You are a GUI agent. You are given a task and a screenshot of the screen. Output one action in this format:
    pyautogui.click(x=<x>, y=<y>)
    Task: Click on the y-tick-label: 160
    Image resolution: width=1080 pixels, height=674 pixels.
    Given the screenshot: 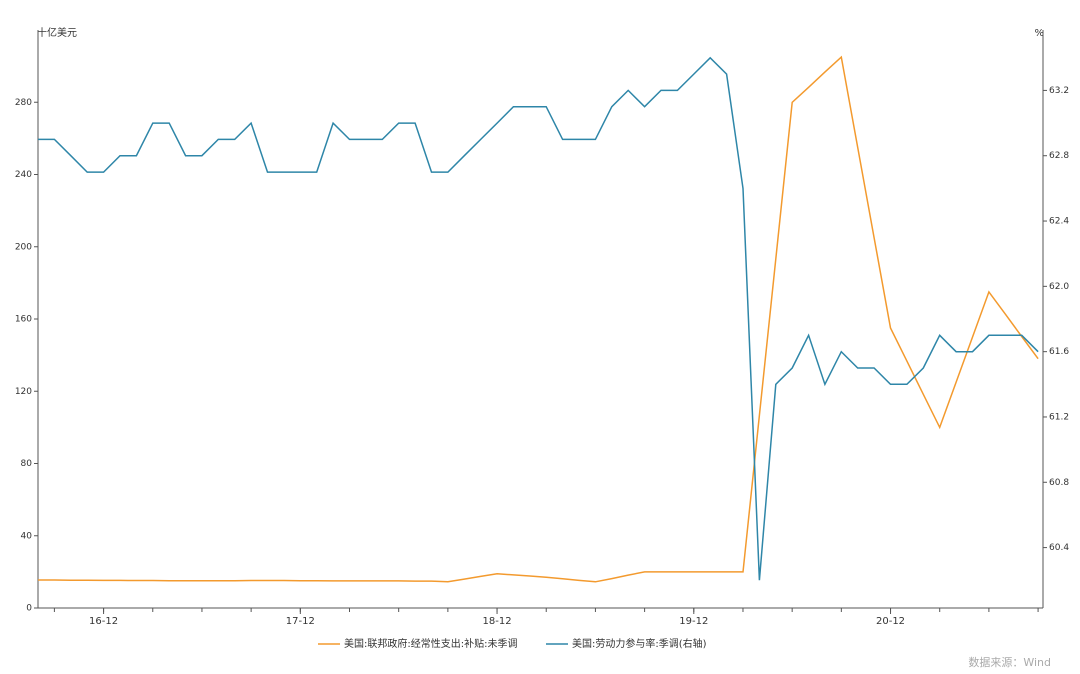 What is the action you would take?
    pyautogui.click(x=23, y=320)
    